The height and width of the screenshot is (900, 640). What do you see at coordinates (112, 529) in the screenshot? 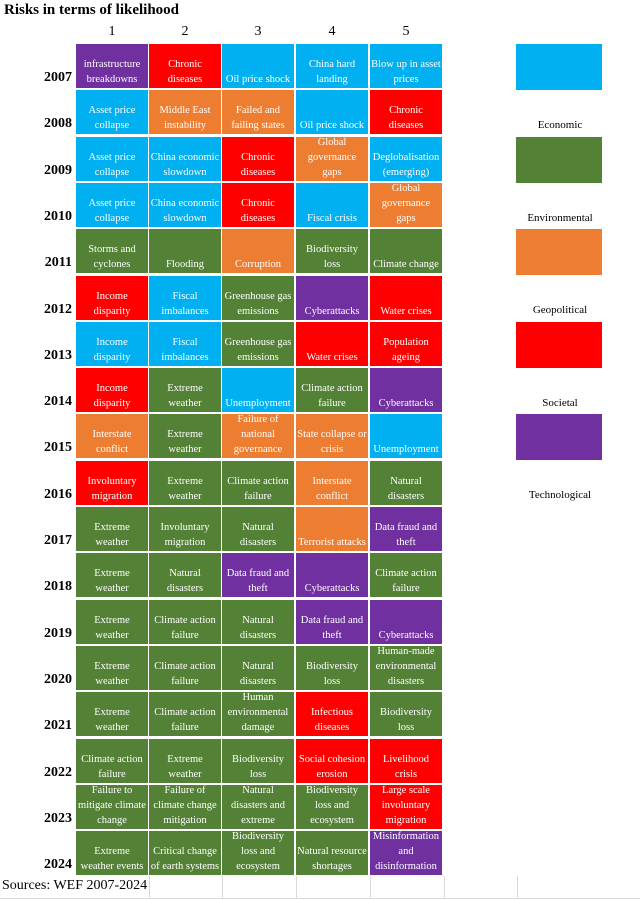
I see `risk-cell-2017-1: Extreme weather` at bounding box center [112, 529].